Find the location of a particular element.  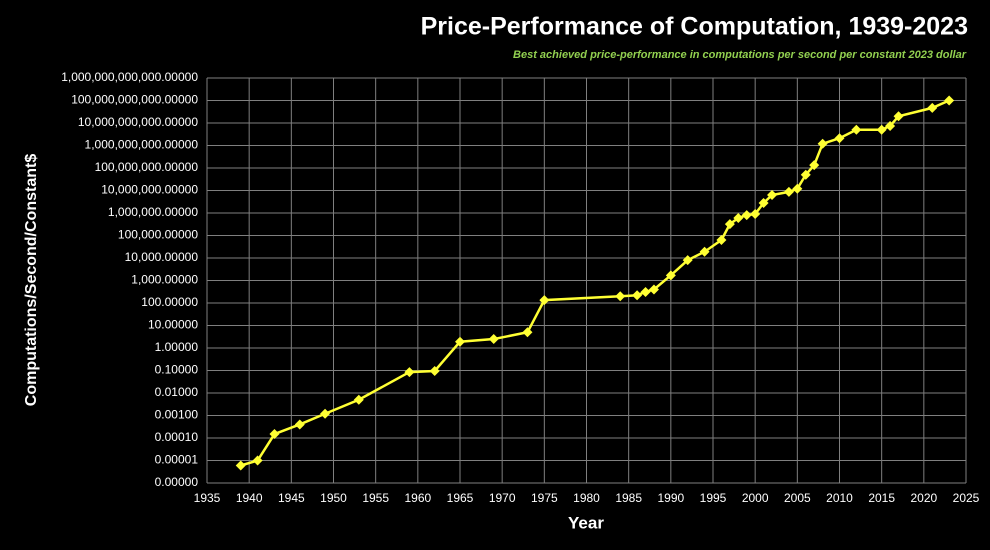

x-tick-label: 2010 is located at coordinates (839, 498).